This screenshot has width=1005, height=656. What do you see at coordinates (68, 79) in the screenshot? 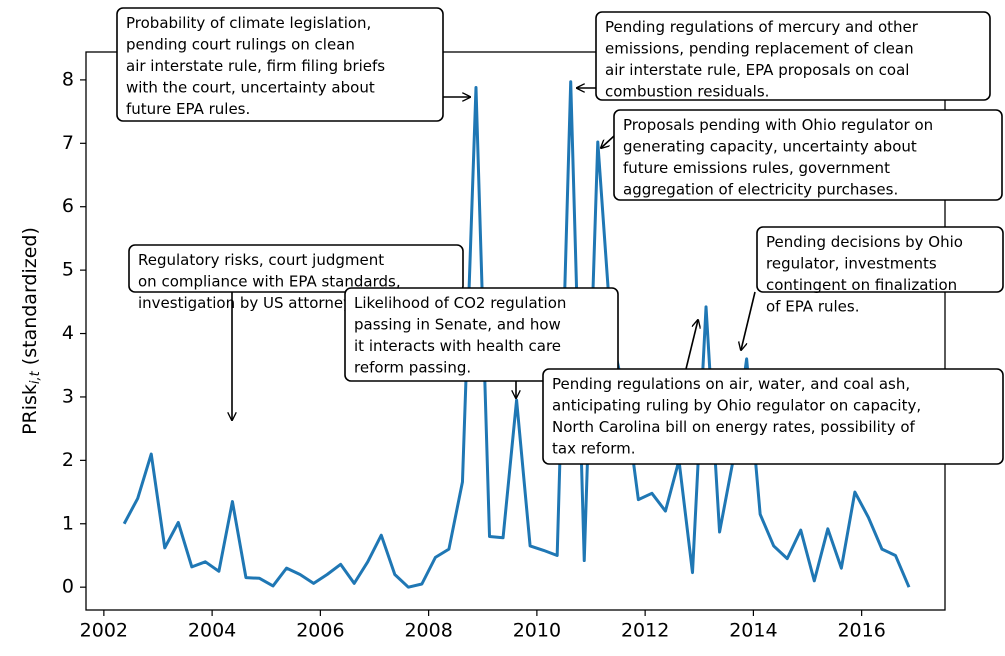
I see `y-tick-label: 8` at bounding box center [68, 79].